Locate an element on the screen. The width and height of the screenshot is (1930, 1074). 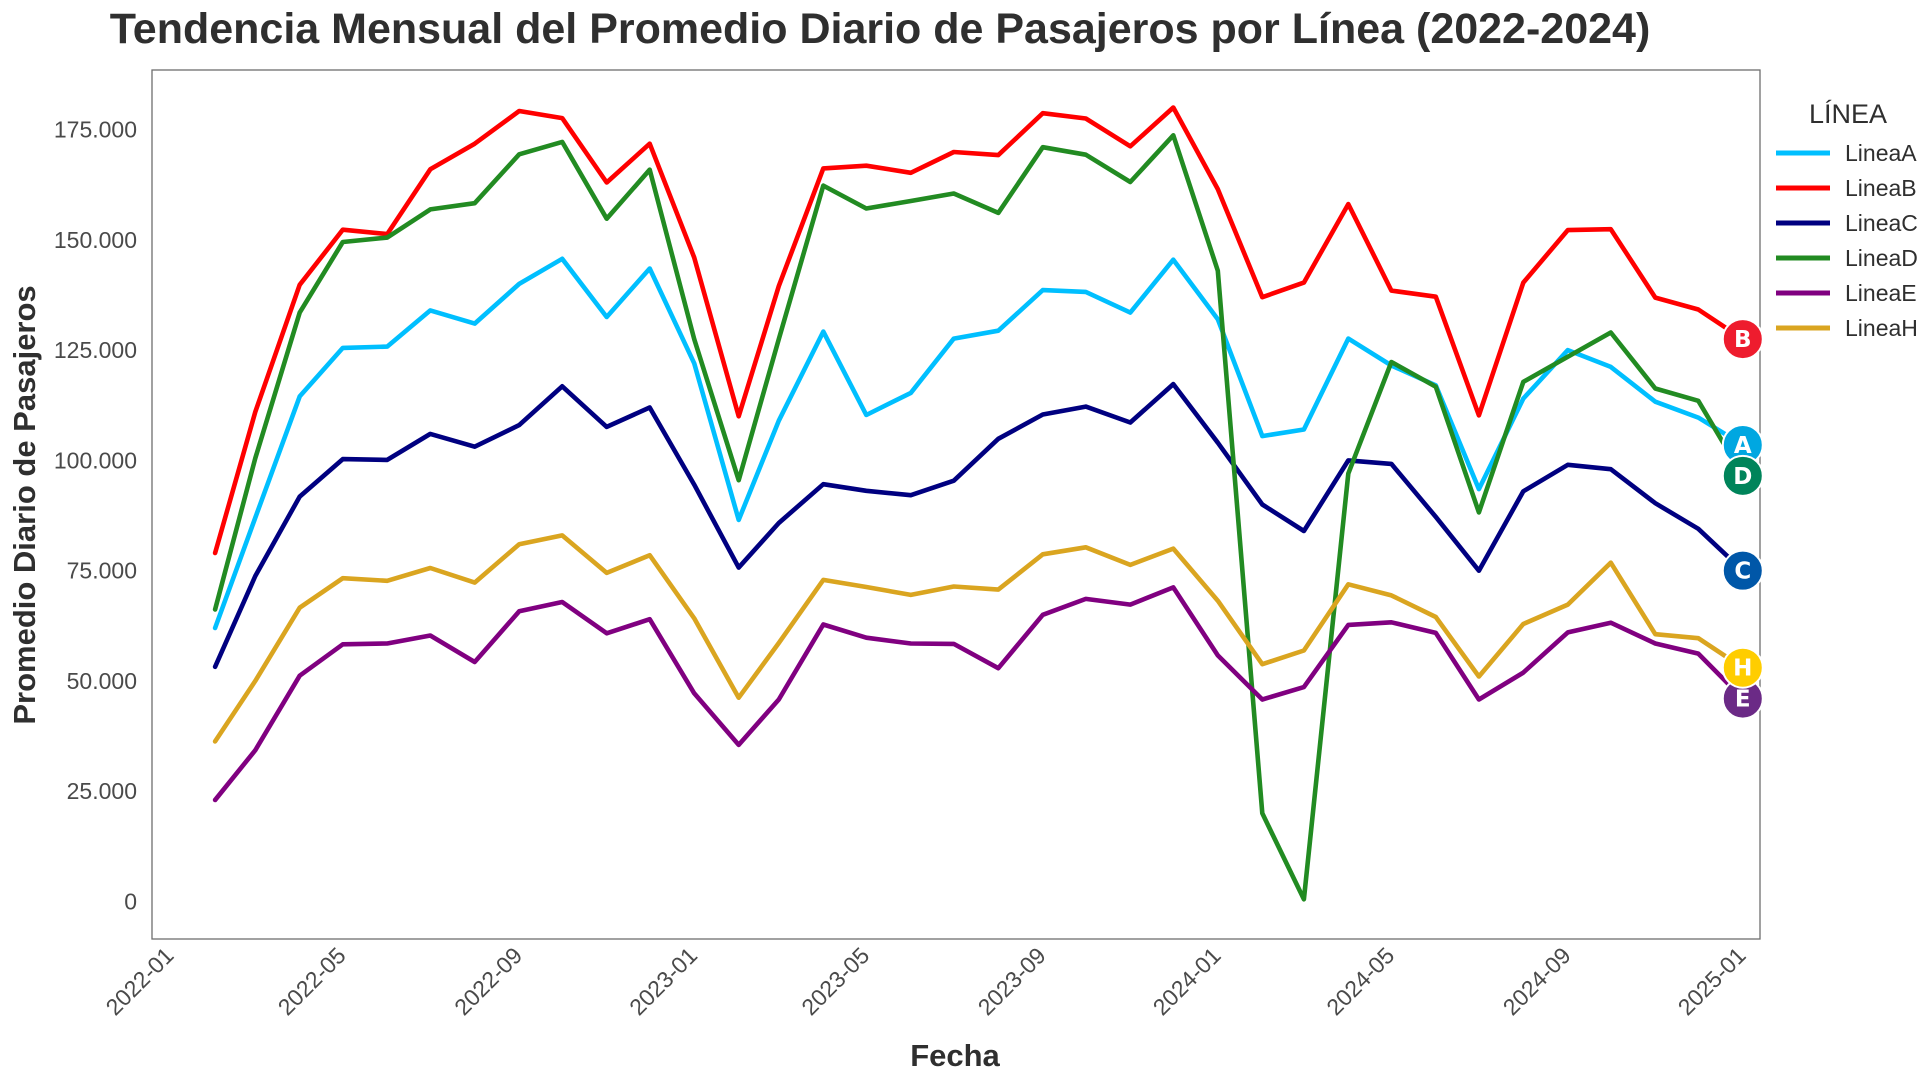
line-badge-d: D is located at coordinates (1742, 475).